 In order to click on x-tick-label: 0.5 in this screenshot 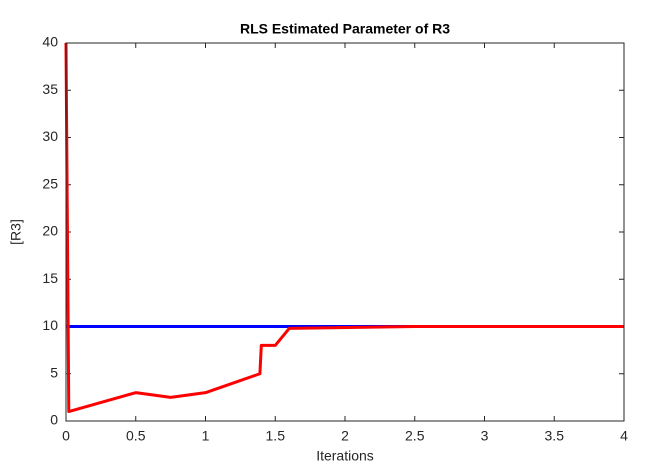, I will do `click(136, 436)`.